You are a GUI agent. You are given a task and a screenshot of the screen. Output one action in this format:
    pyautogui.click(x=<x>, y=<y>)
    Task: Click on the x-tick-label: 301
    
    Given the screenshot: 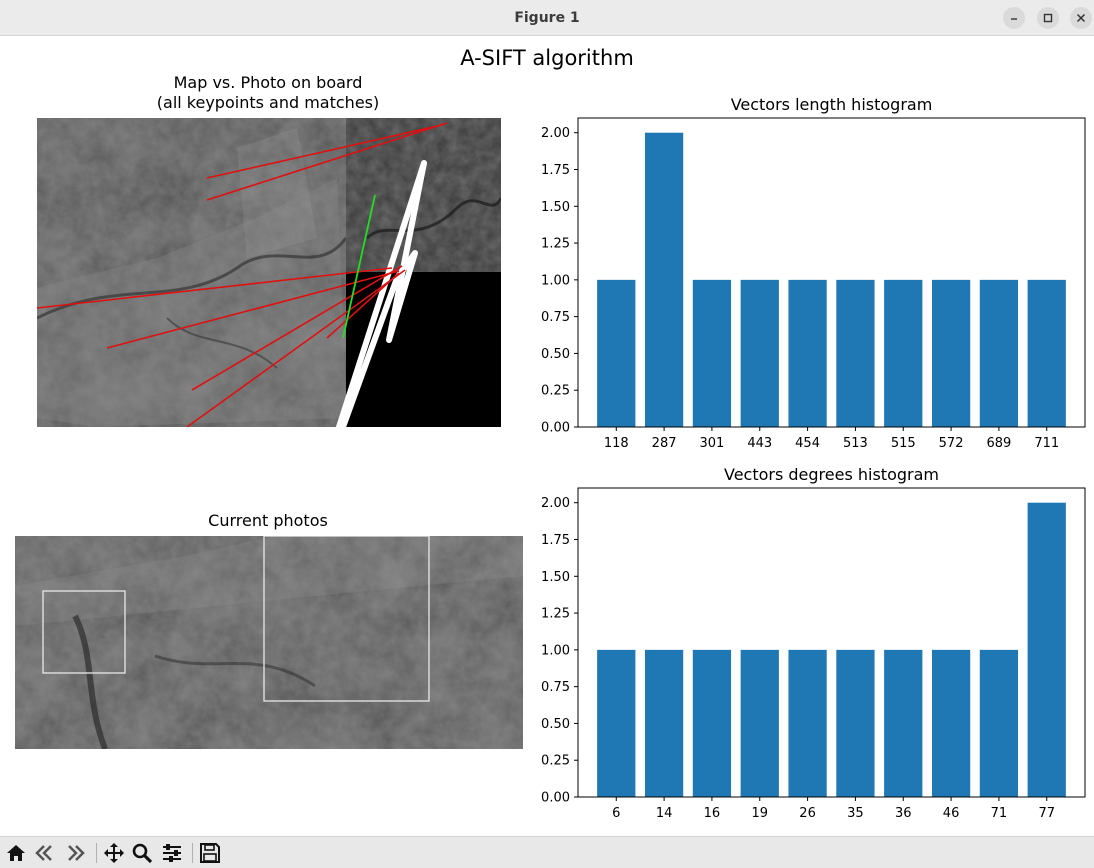 What is the action you would take?
    pyautogui.click(x=712, y=443)
    